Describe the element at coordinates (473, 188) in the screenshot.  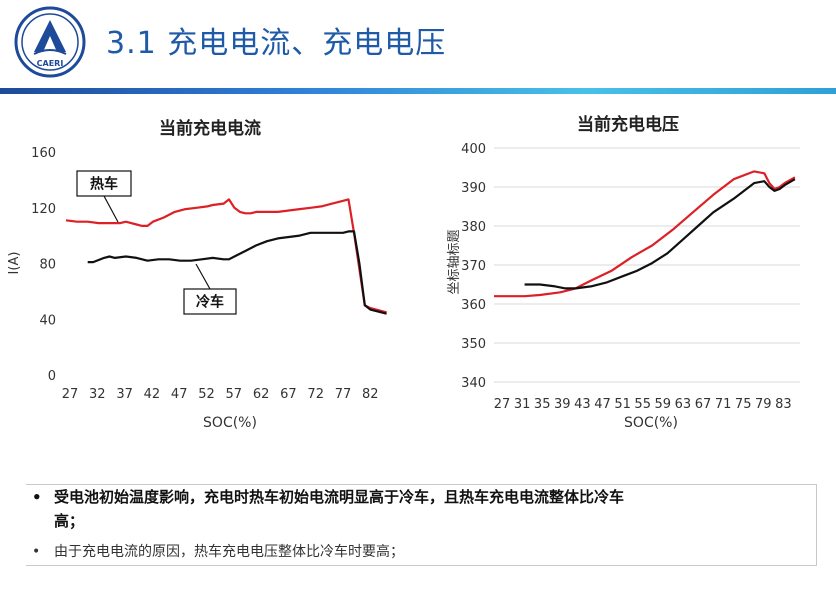
I see `voltage-y-tick-label: 390` at that location.